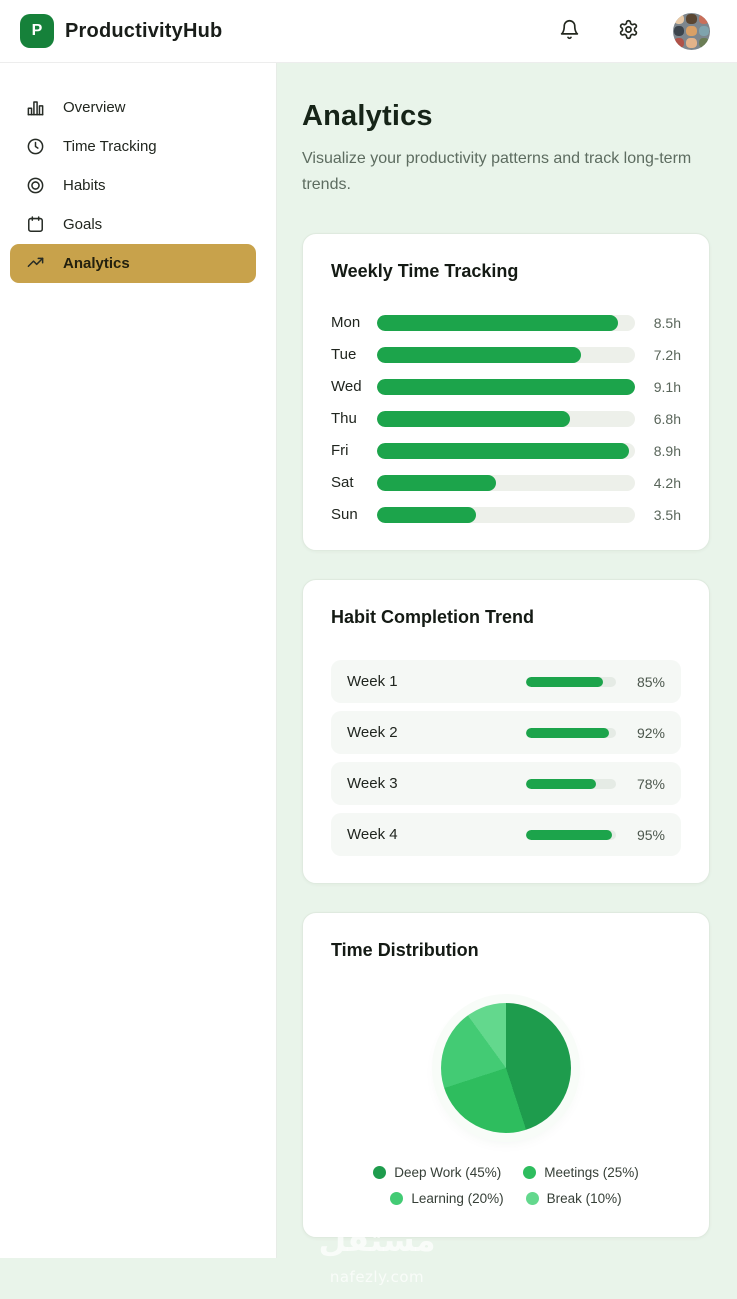  Describe the element at coordinates (346, 387) in the screenshot. I see `bar-day-label: Wed` at that location.